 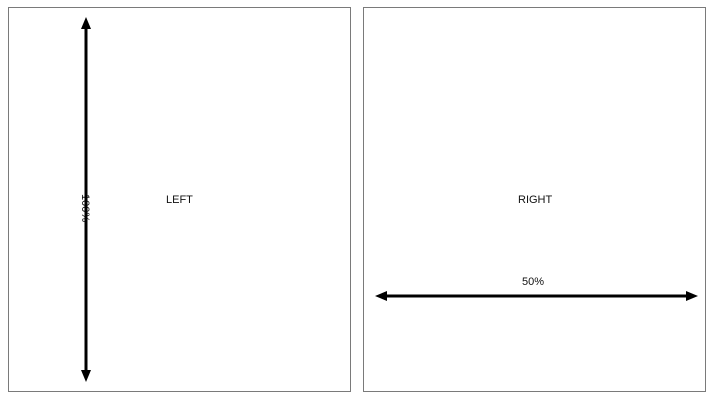 I want to click on vertical-dimension-label: 100%, so click(x=85, y=208).